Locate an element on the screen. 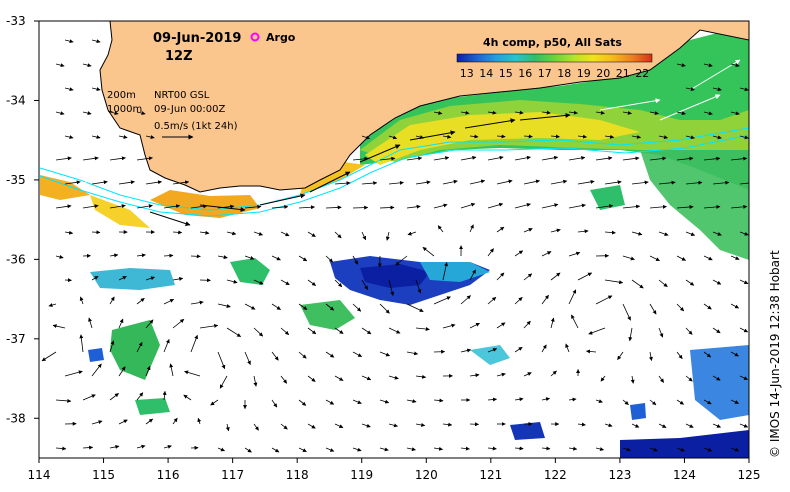 The height and width of the screenshot is (492, 790). y-tick-label: -38 is located at coordinates (16, 418).